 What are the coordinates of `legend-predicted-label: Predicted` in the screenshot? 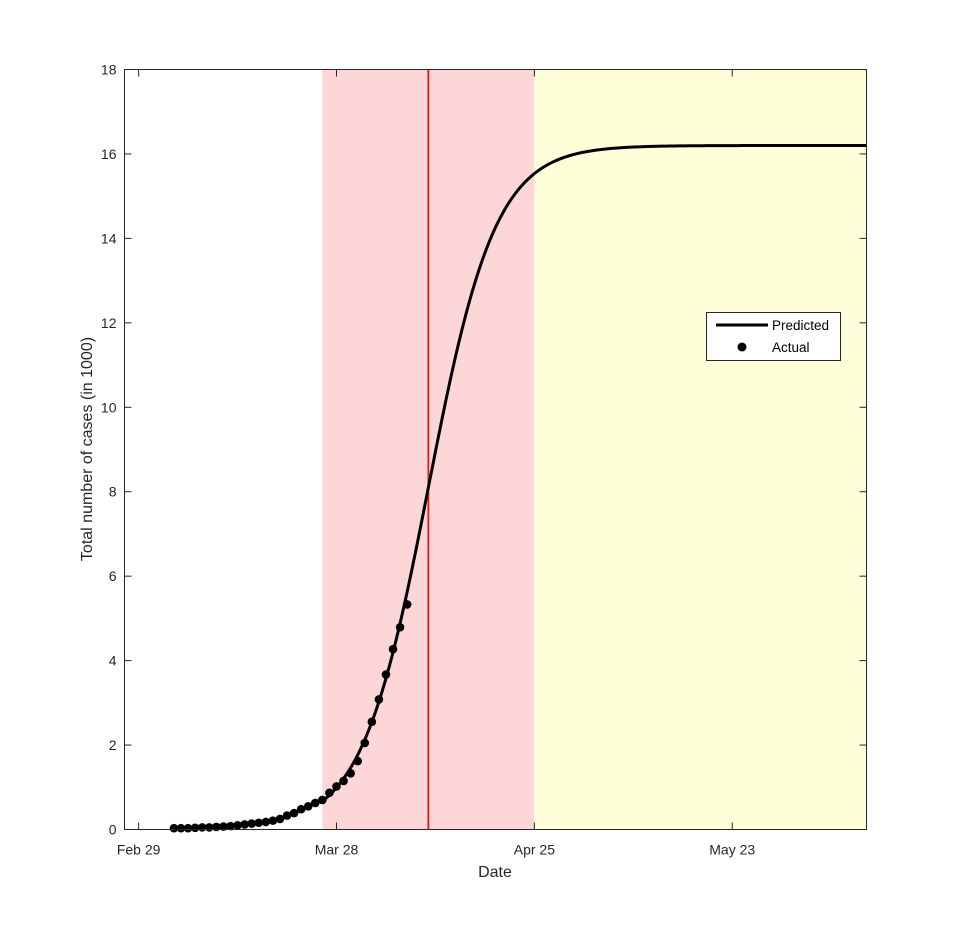 It's located at (800, 325).